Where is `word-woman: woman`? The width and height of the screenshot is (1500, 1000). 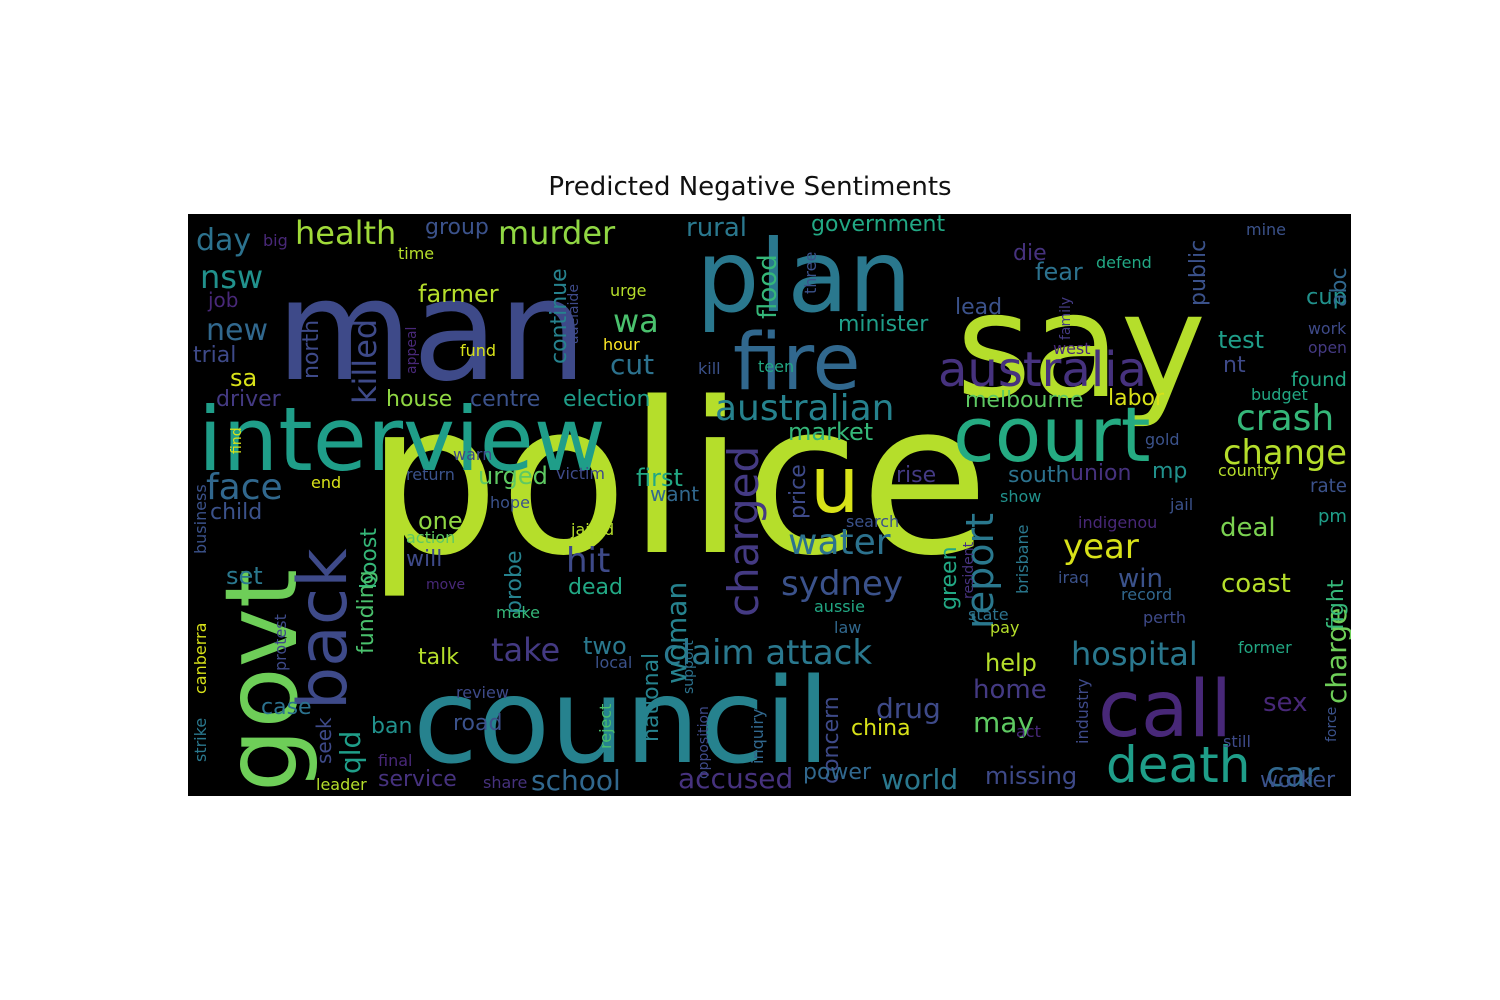 word-woman: woman is located at coordinates (676, 633).